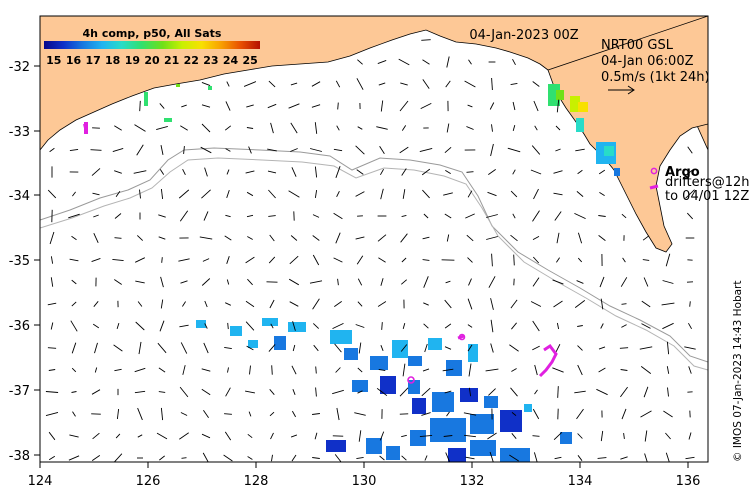 Image resolution: width=750 pixels, height=496 pixels. Describe the element at coordinates (231, 60) in the screenshot. I see `colorbar-tick-label: 24` at that location.